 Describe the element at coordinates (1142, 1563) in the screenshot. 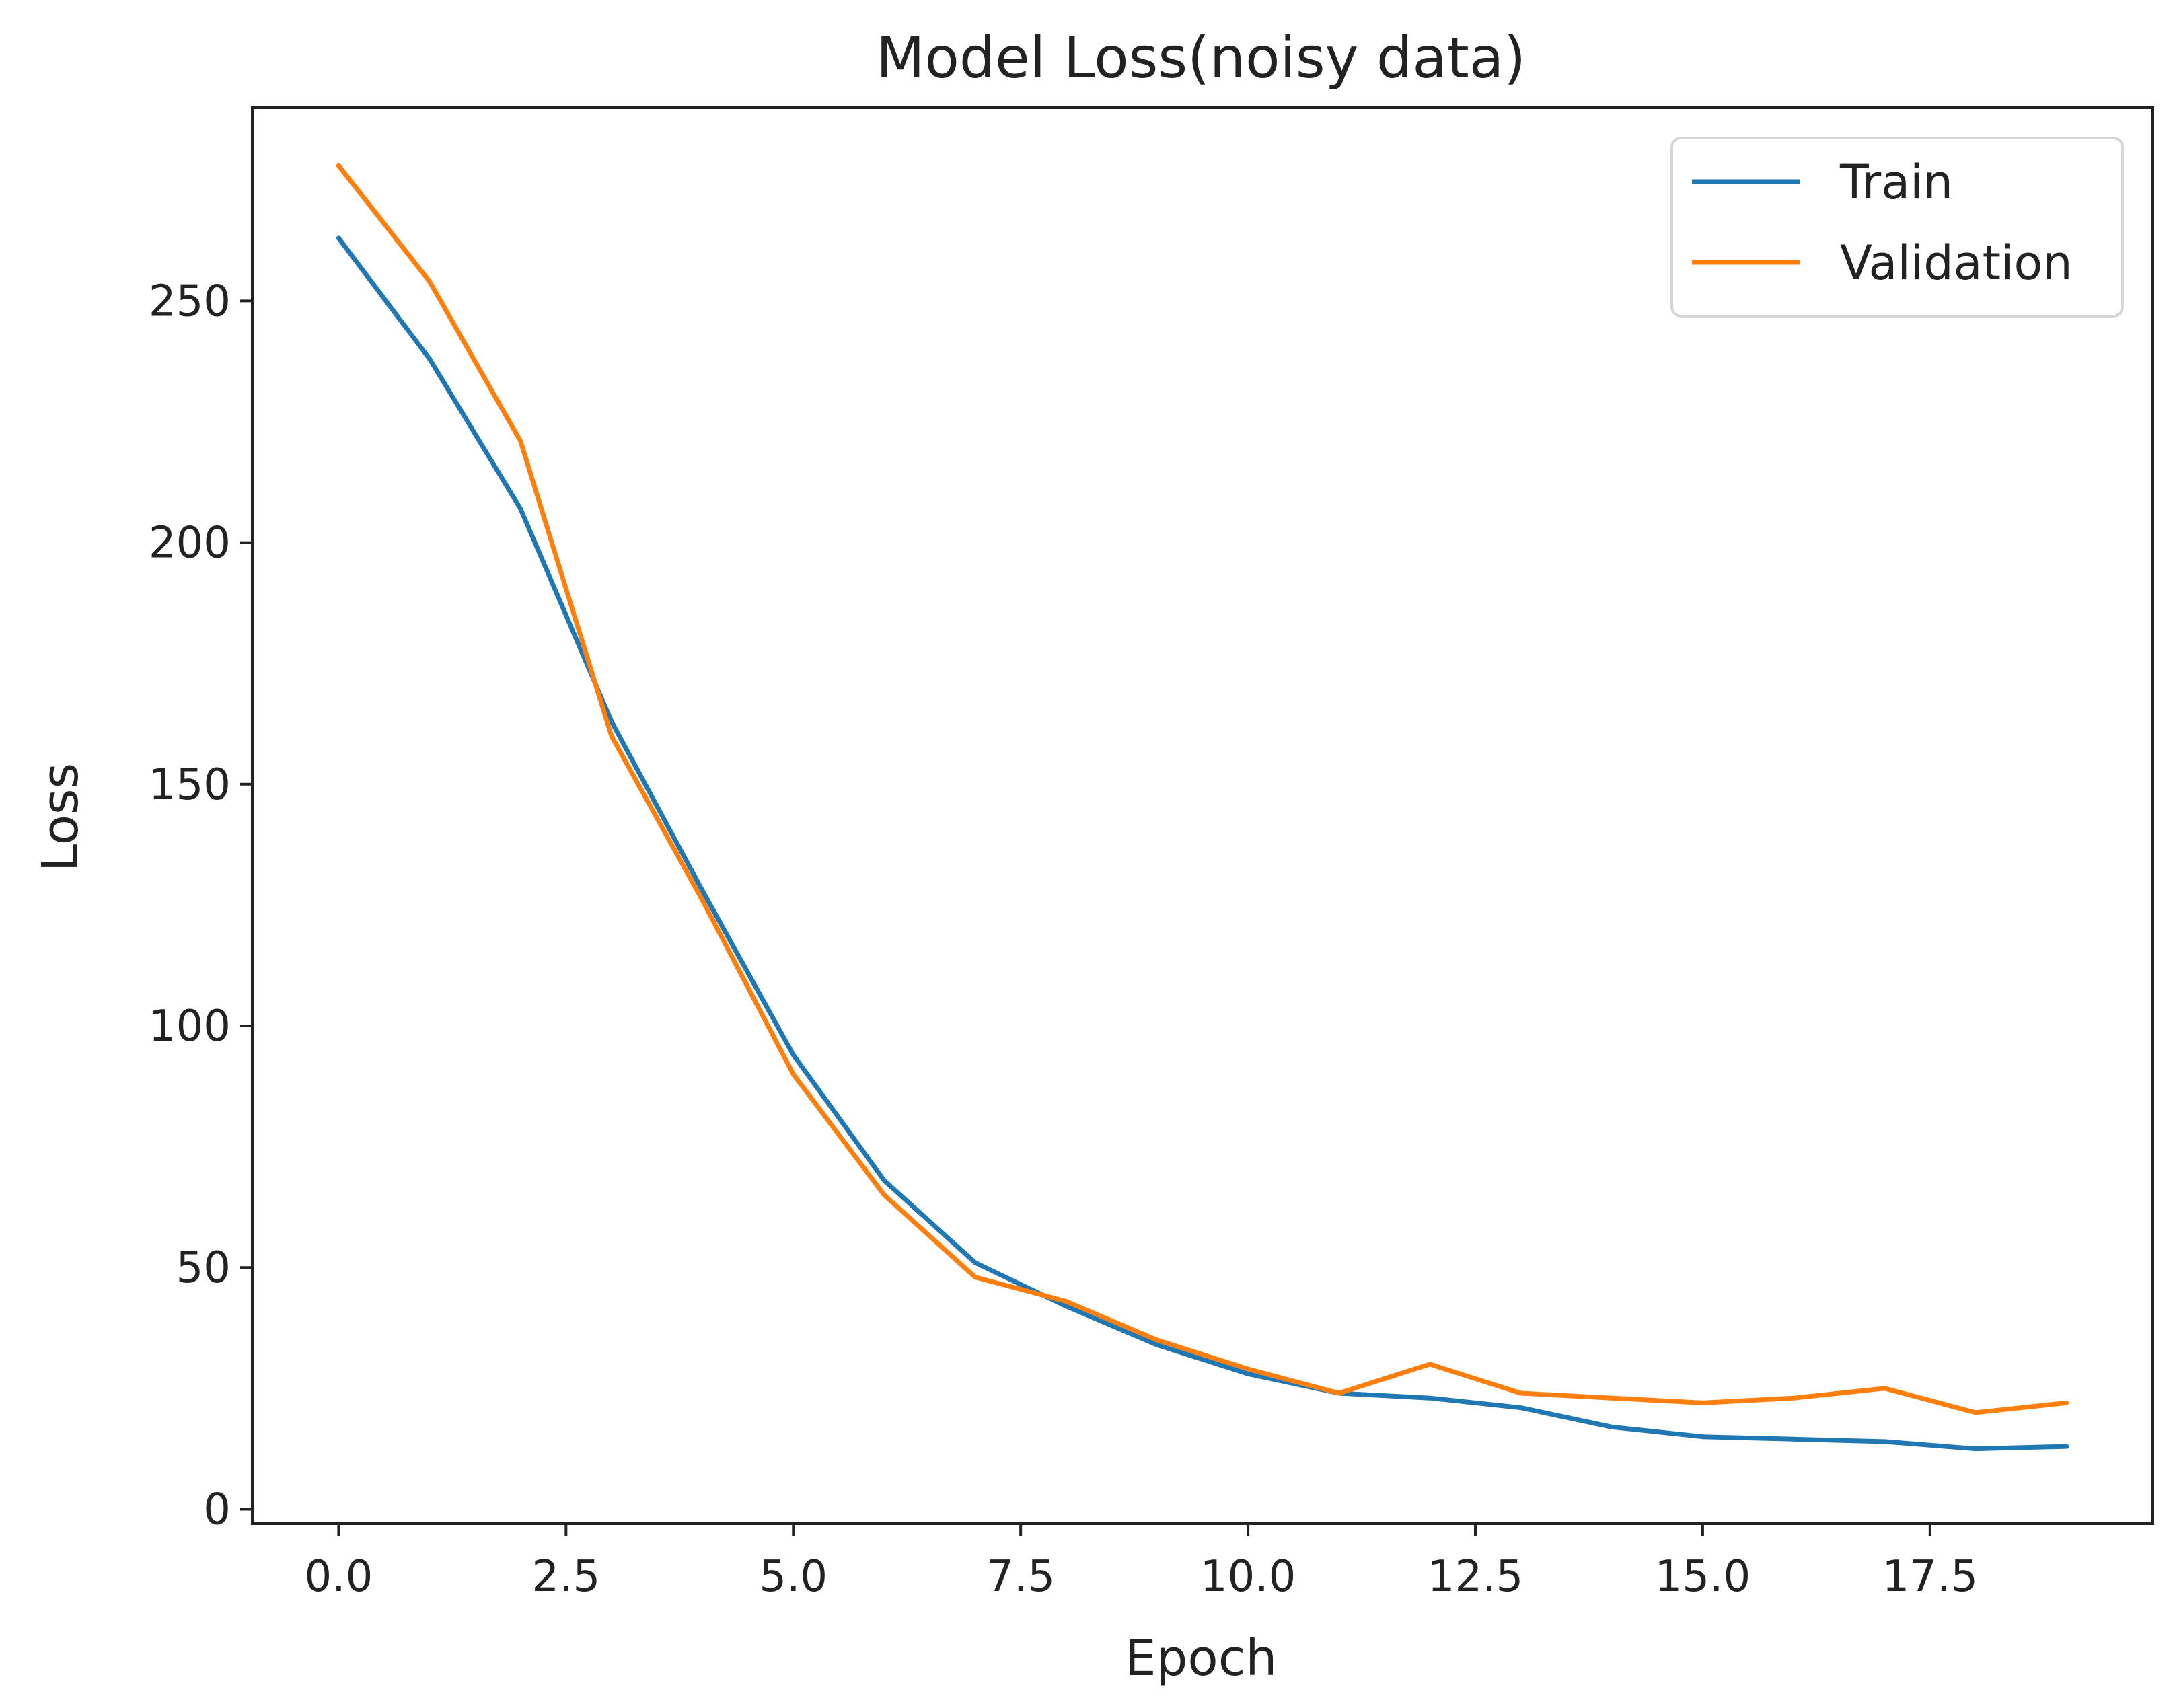

I see `x-axis-ticks: 0.0 2.5 5.0 7.5 10.0 12.5 15.0 17.5` at that location.